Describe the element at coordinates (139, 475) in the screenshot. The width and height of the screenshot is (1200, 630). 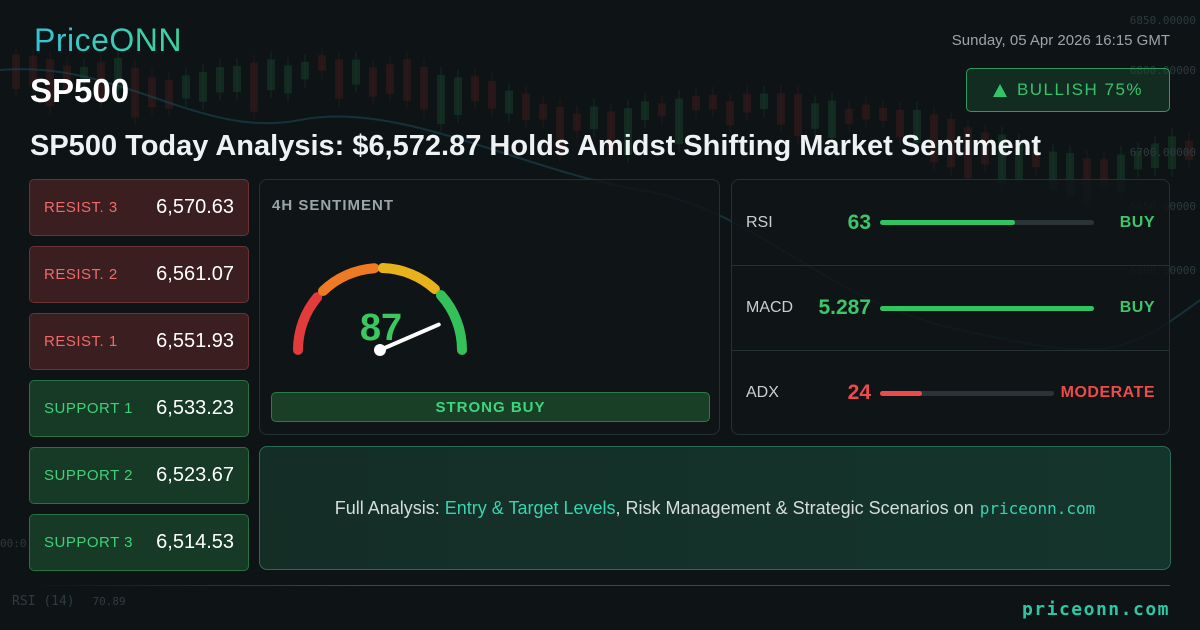
I see `level-support-2: SUPPORT 2 6,523.67` at that location.